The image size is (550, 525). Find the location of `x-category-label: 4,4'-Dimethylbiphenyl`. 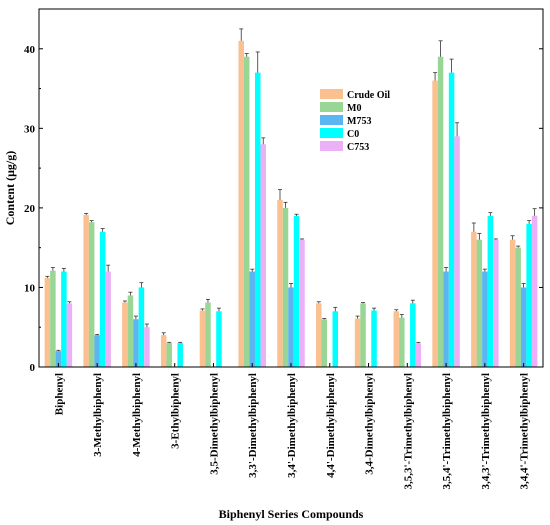

x-category-label: 4,4'-Dimethylbiphenyl is located at coordinates (331, 425).